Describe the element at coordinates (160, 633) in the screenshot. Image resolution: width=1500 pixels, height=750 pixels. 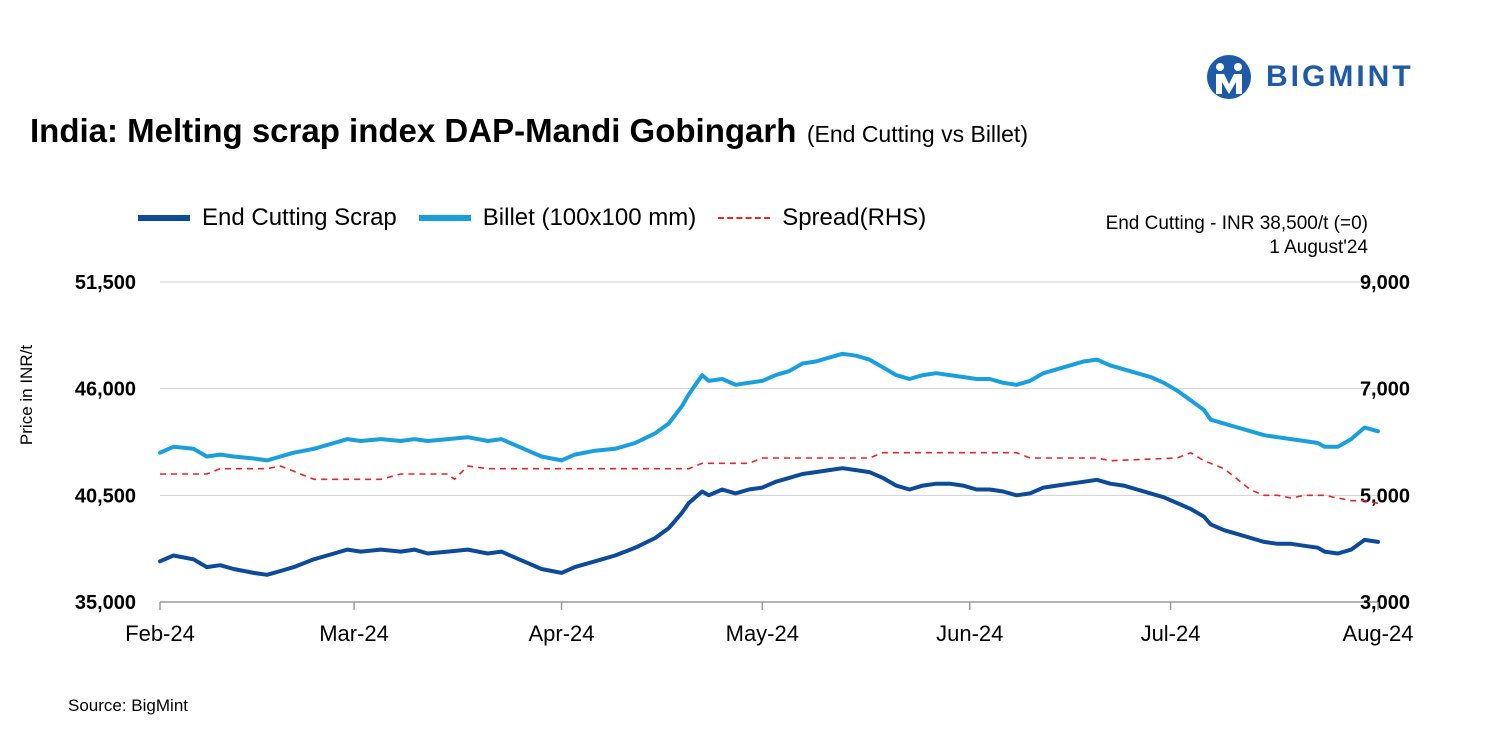
I see `x-tick-label: Feb-24` at that location.